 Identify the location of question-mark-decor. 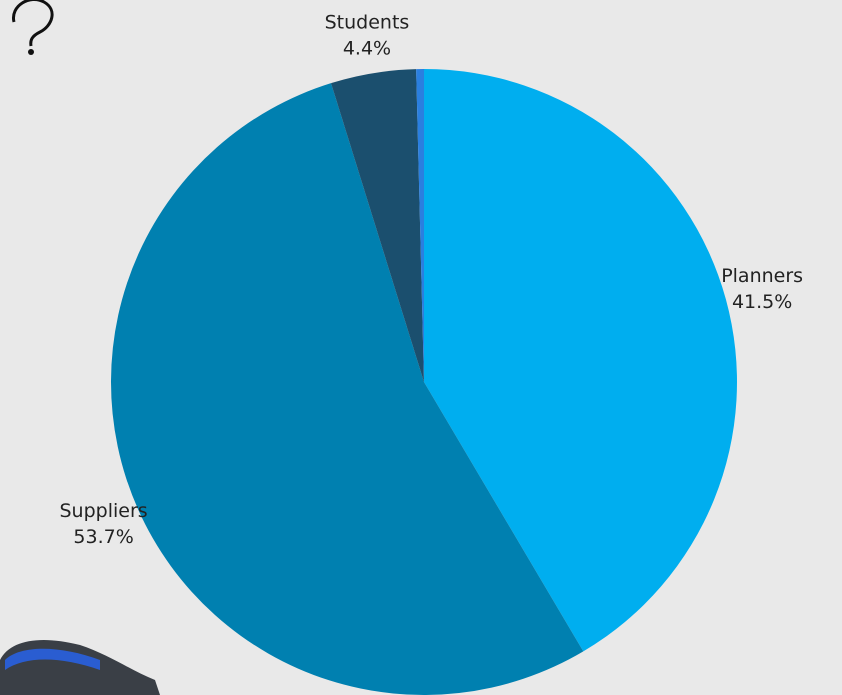
(33, 23).